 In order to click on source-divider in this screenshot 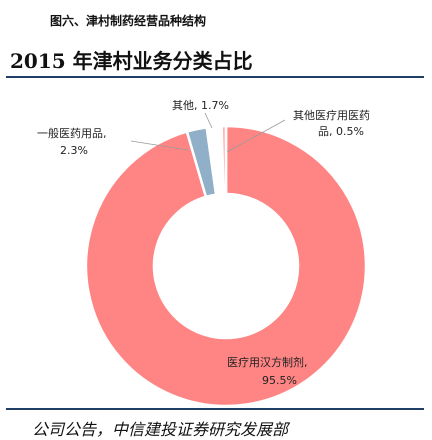, I will do `click(215, 409)`.